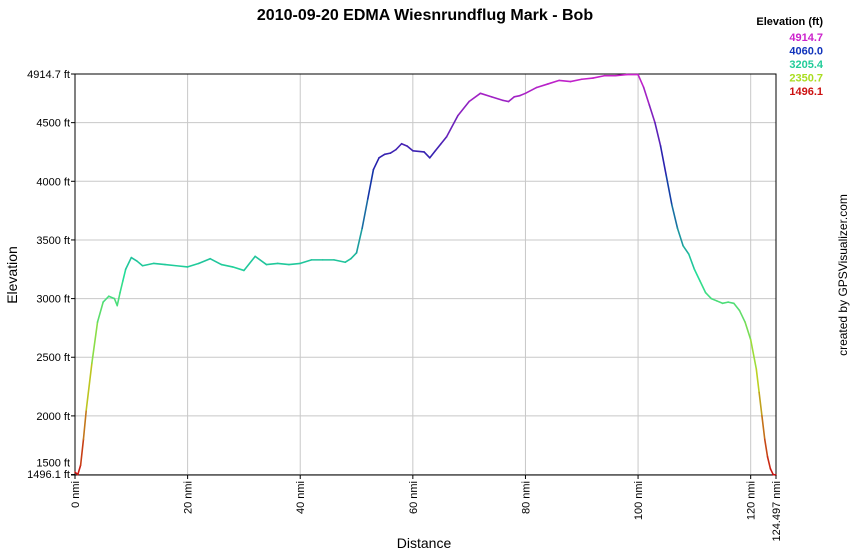  I want to click on legend-entry: 4060.0, so click(806, 52).